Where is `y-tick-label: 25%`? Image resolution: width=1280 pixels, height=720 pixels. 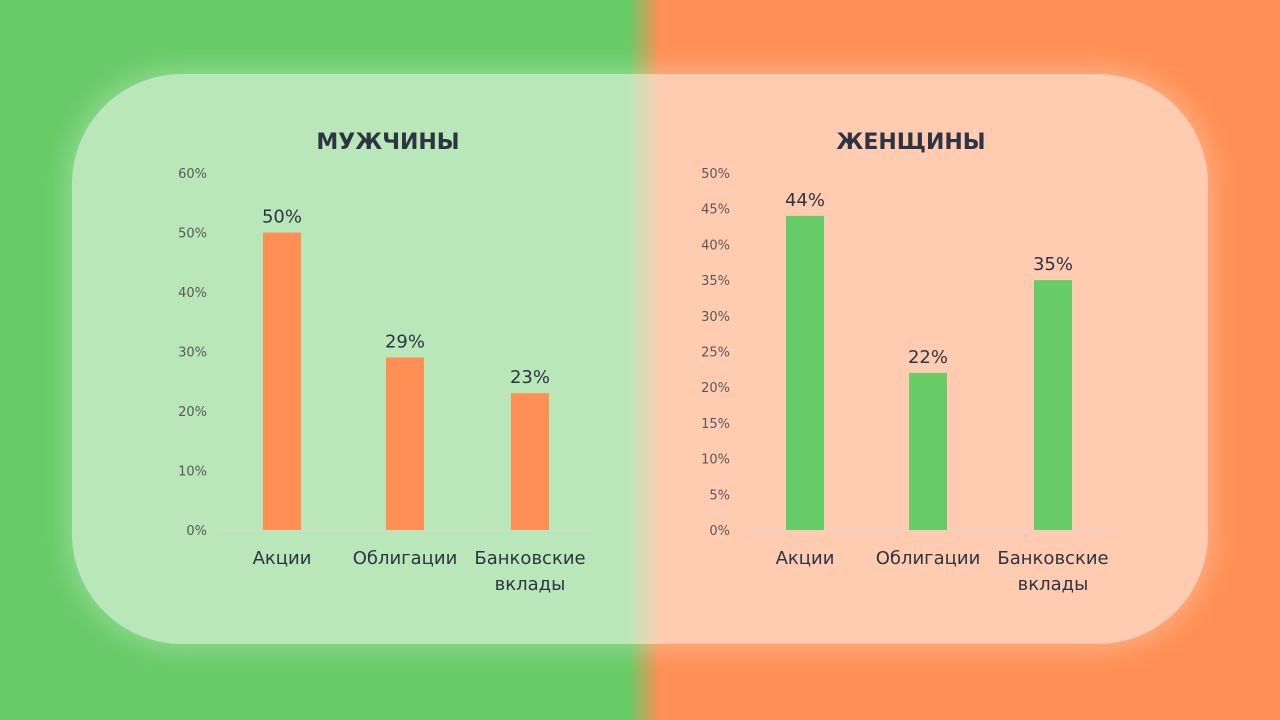 y-tick-label: 25% is located at coordinates (715, 353).